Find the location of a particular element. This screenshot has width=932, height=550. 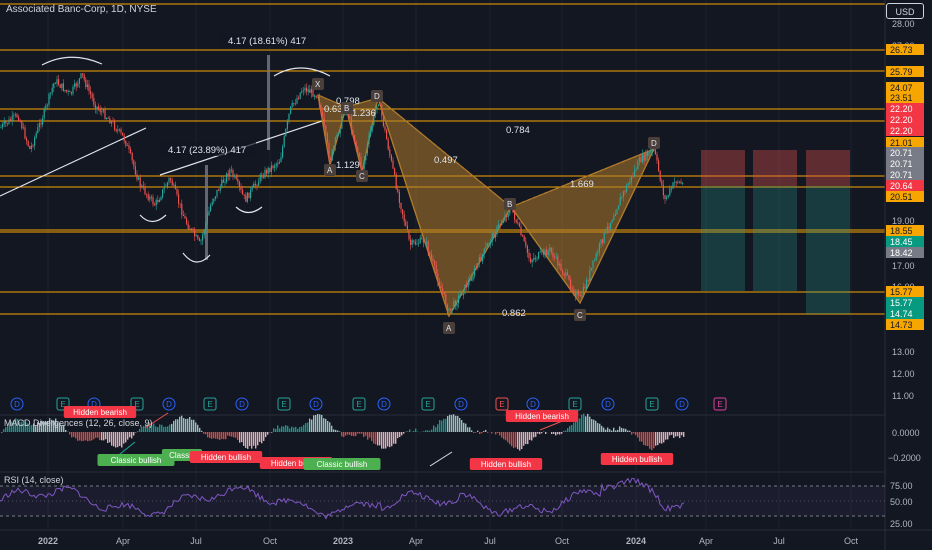

rsi-tick-75: 75.00 is located at coordinates (901, 486).